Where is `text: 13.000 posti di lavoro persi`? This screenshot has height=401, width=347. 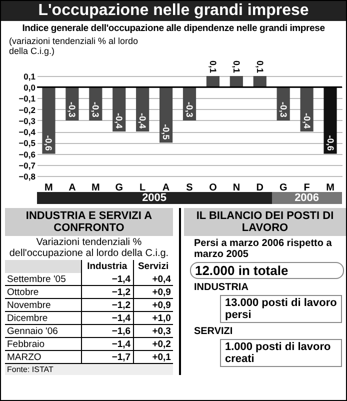 text: 13.000 posti di lavoro persi is located at coordinates (281, 309).